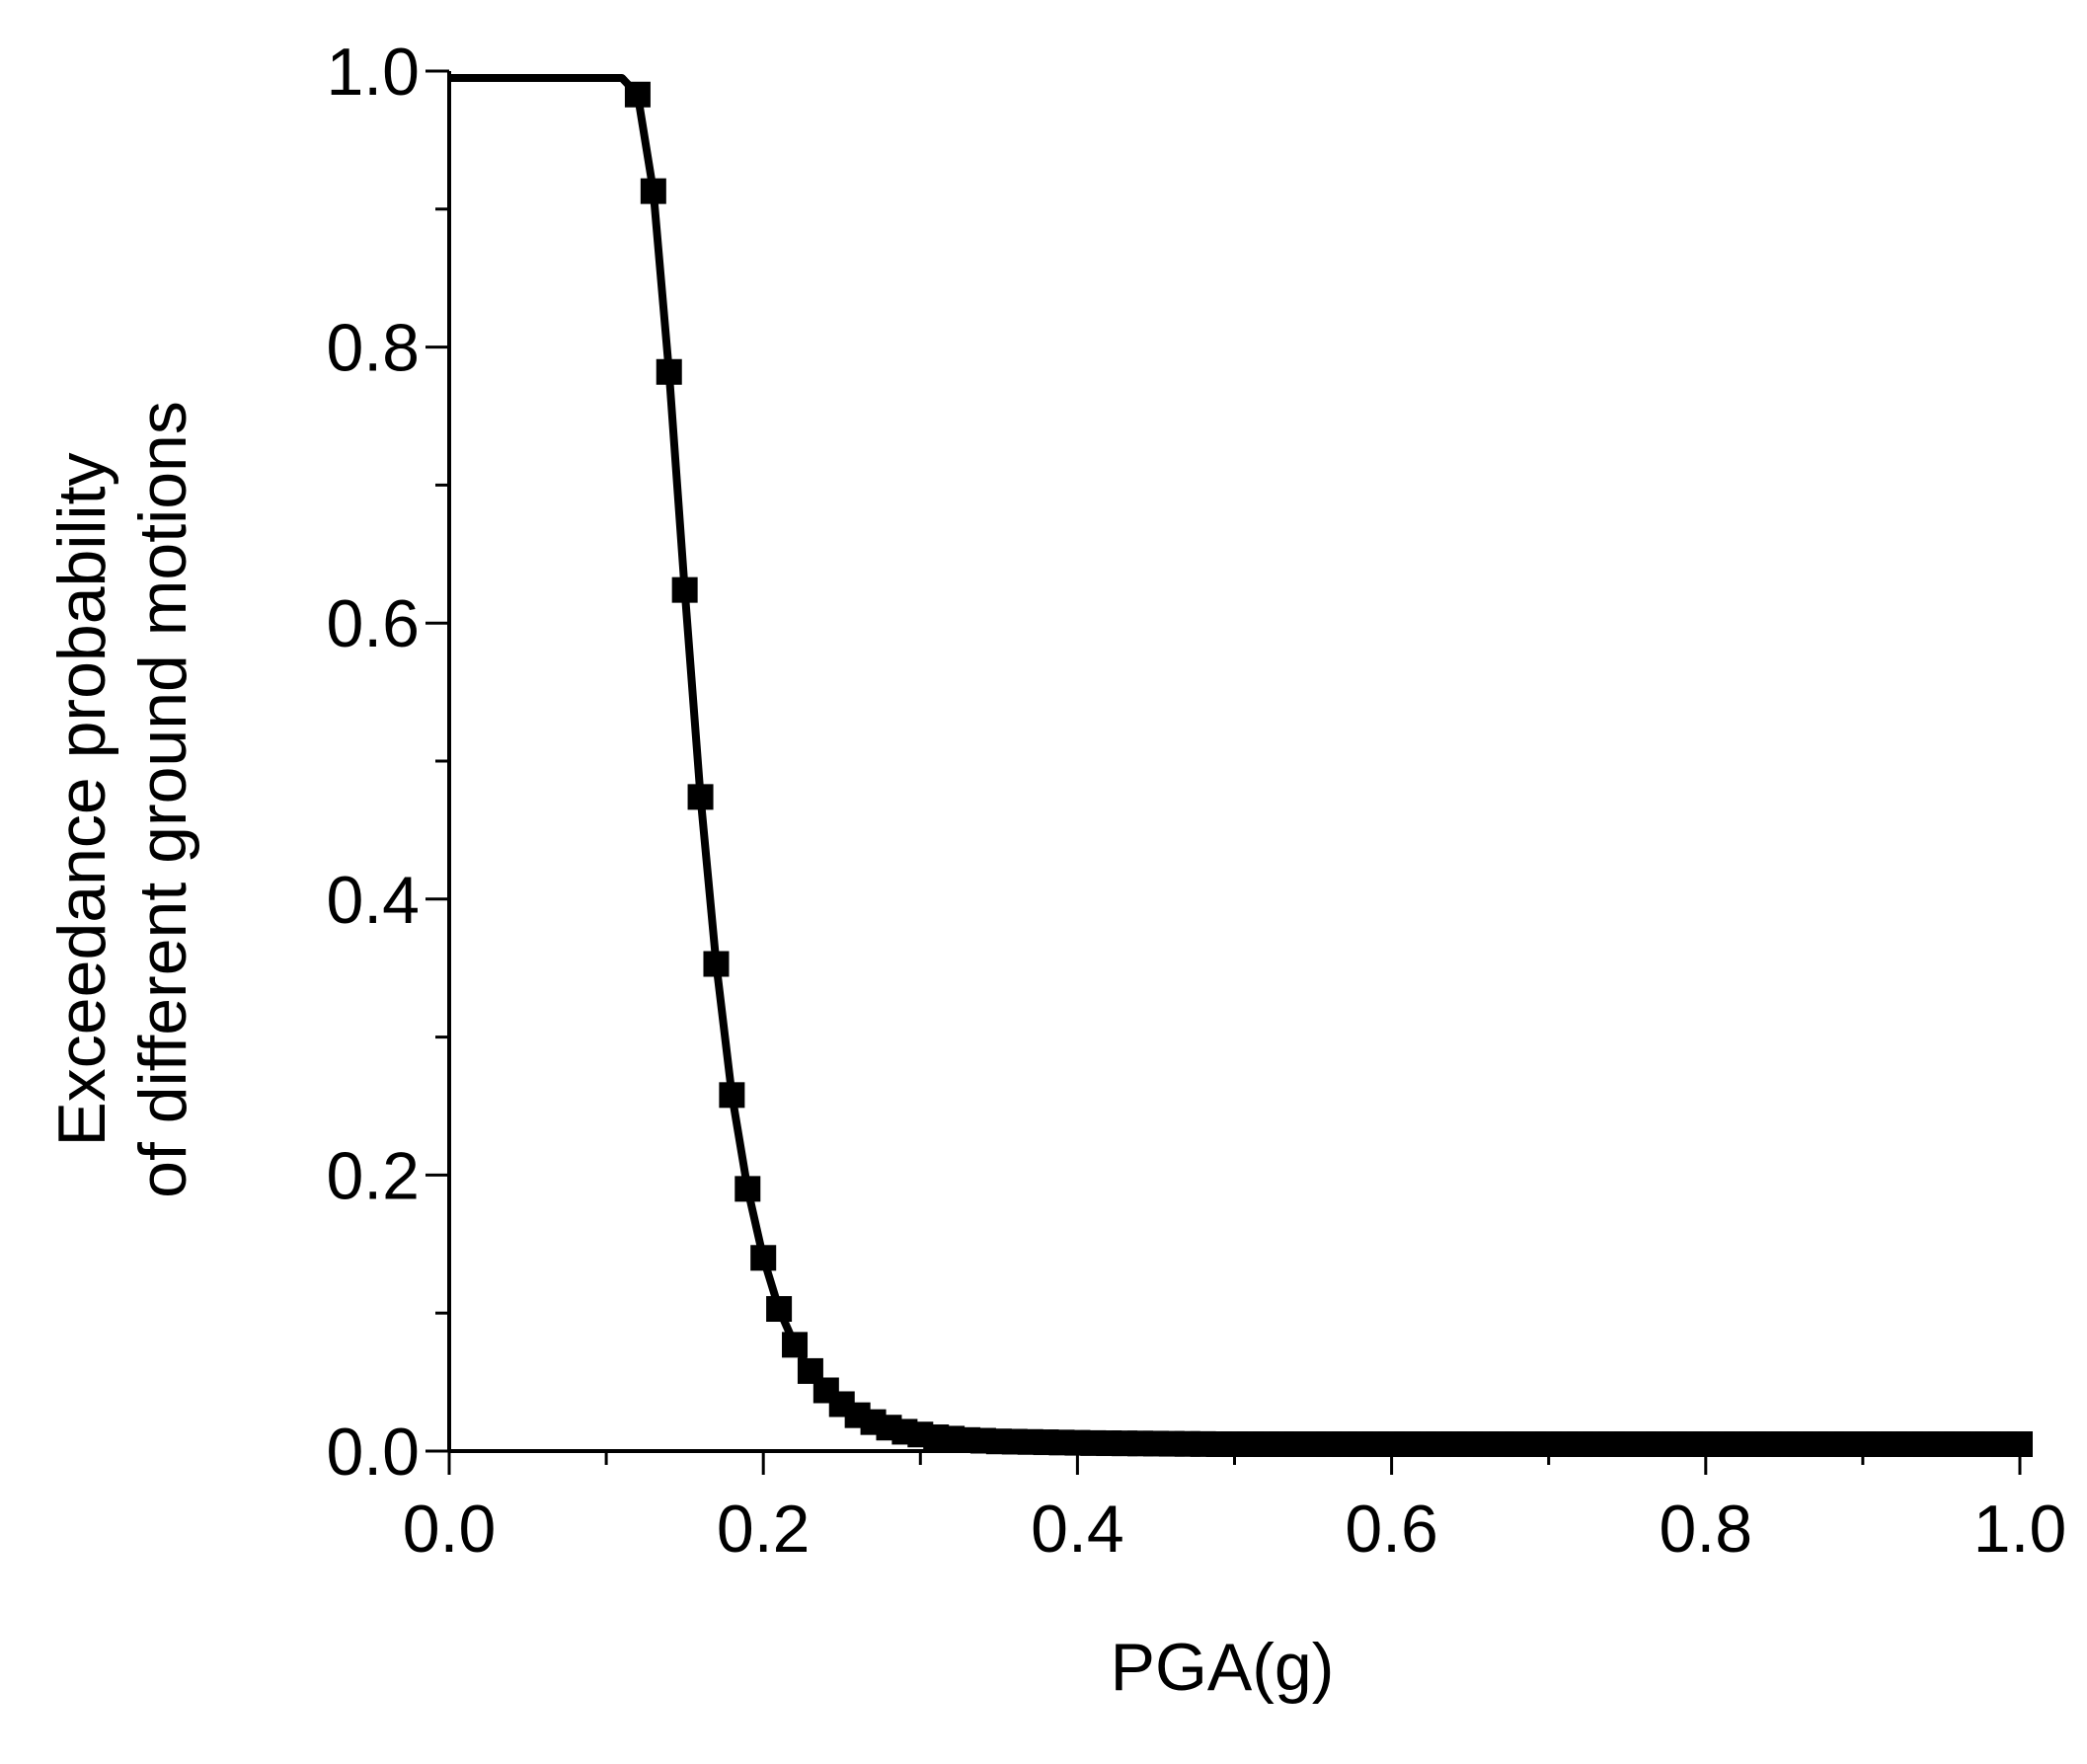 Image resolution: width=2087 pixels, height=1764 pixels. Describe the element at coordinates (373, 900) in the screenshot. I see `y-tick-label: 0.4` at that location.